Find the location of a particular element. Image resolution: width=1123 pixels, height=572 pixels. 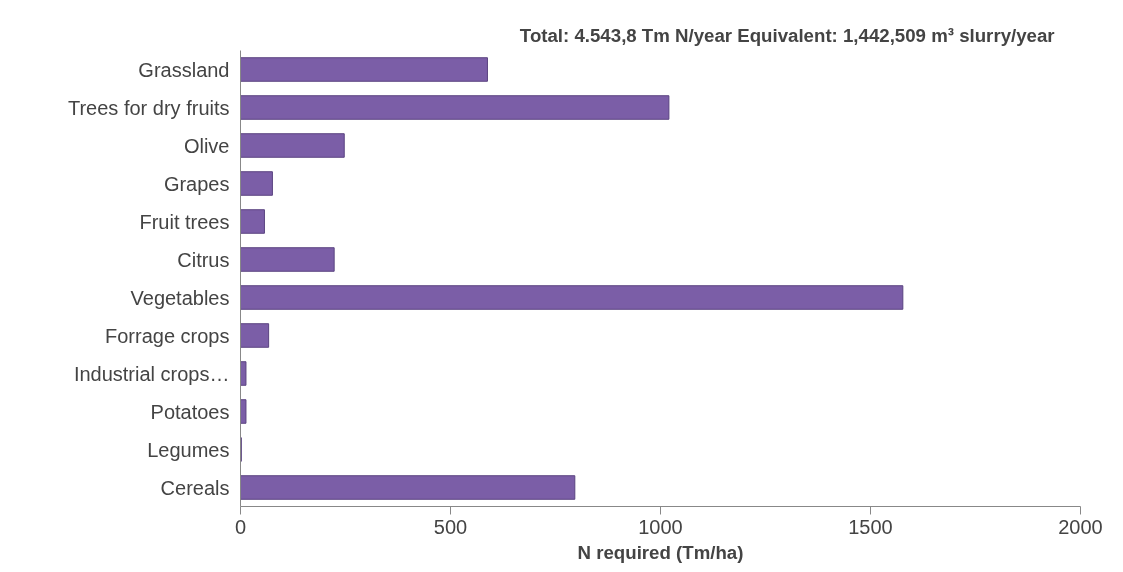

x-tick-label: 2000 is located at coordinates (1080, 526).